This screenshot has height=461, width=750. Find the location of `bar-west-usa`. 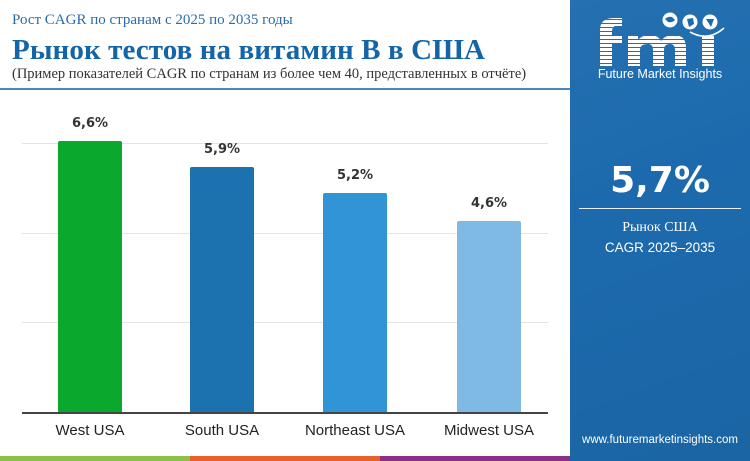

bar-west-usa is located at coordinates (90, 276).